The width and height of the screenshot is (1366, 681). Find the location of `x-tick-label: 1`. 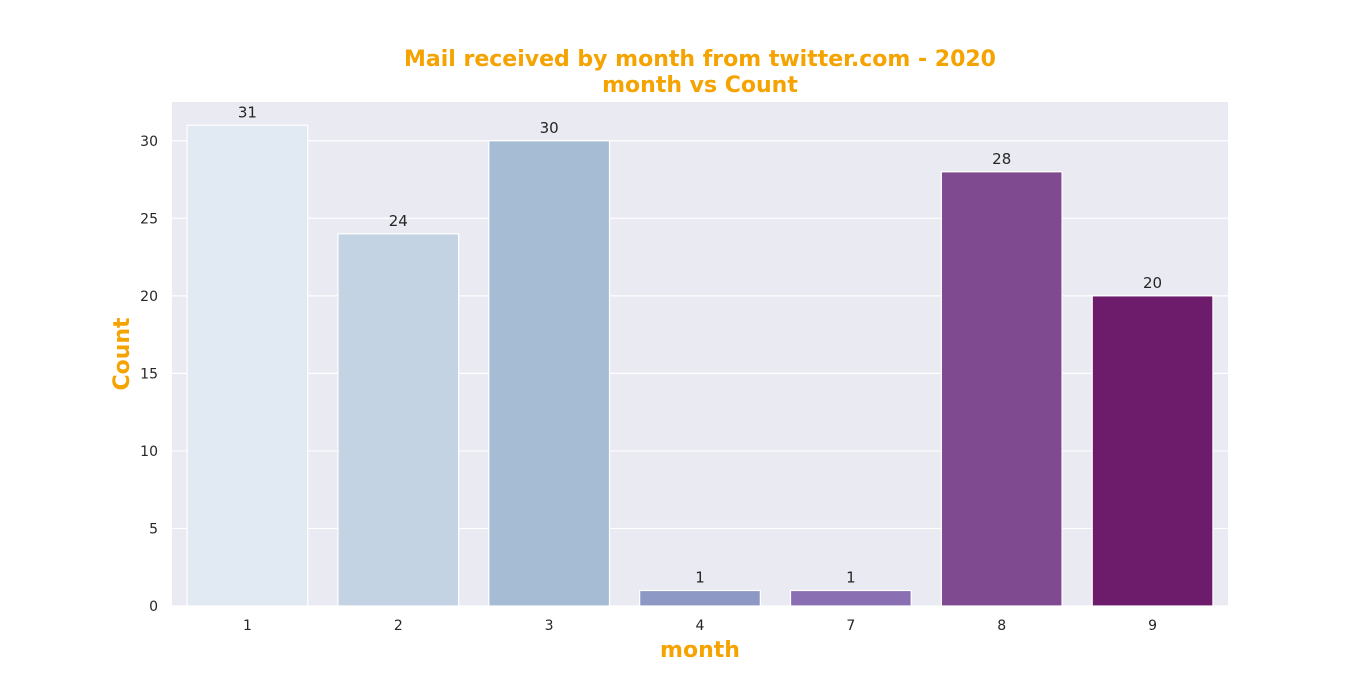

x-tick-label: 1 is located at coordinates (247, 626).